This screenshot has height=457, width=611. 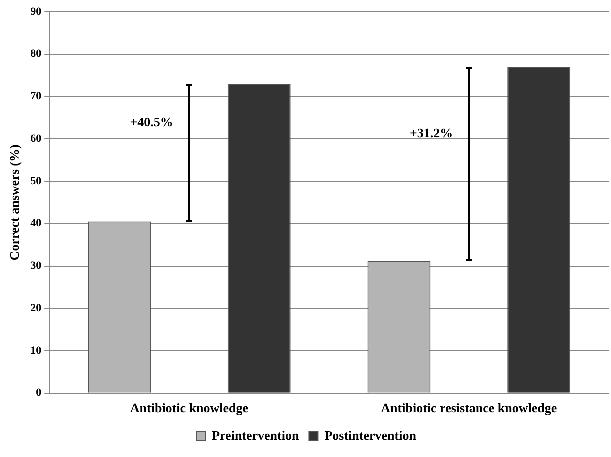 What do you see at coordinates (371, 435) in the screenshot?
I see `legend-label: Postintervention` at bounding box center [371, 435].